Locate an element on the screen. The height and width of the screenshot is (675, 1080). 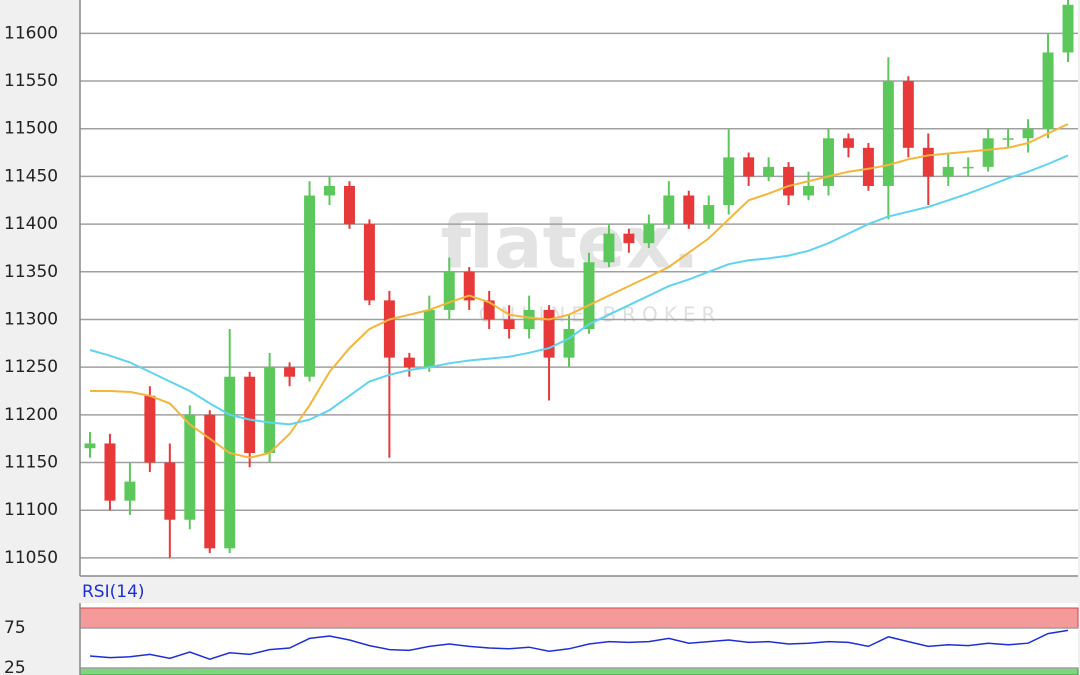
y-tick-label: 11300 is located at coordinates (31, 319).